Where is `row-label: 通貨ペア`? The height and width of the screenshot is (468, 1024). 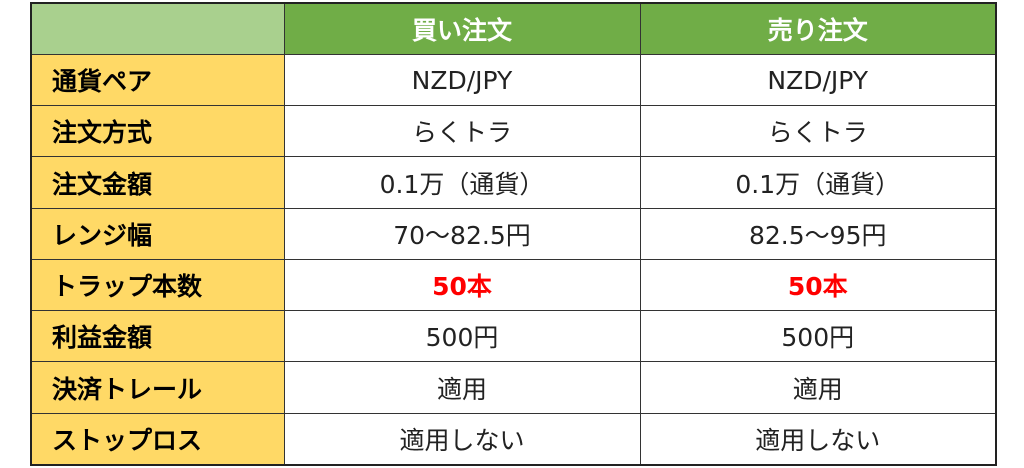 row-label: 通貨ペア is located at coordinates (157, 80).